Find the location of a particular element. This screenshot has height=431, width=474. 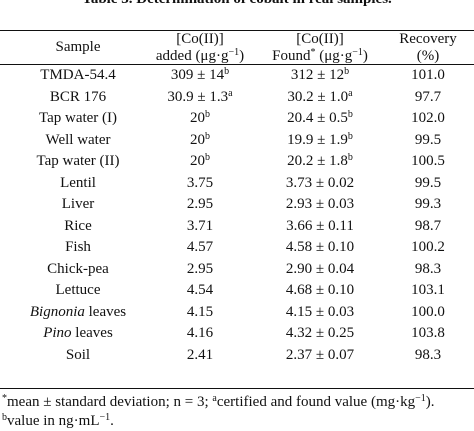

table-cell: Tap water (I) is located at coordinates (78, 118).